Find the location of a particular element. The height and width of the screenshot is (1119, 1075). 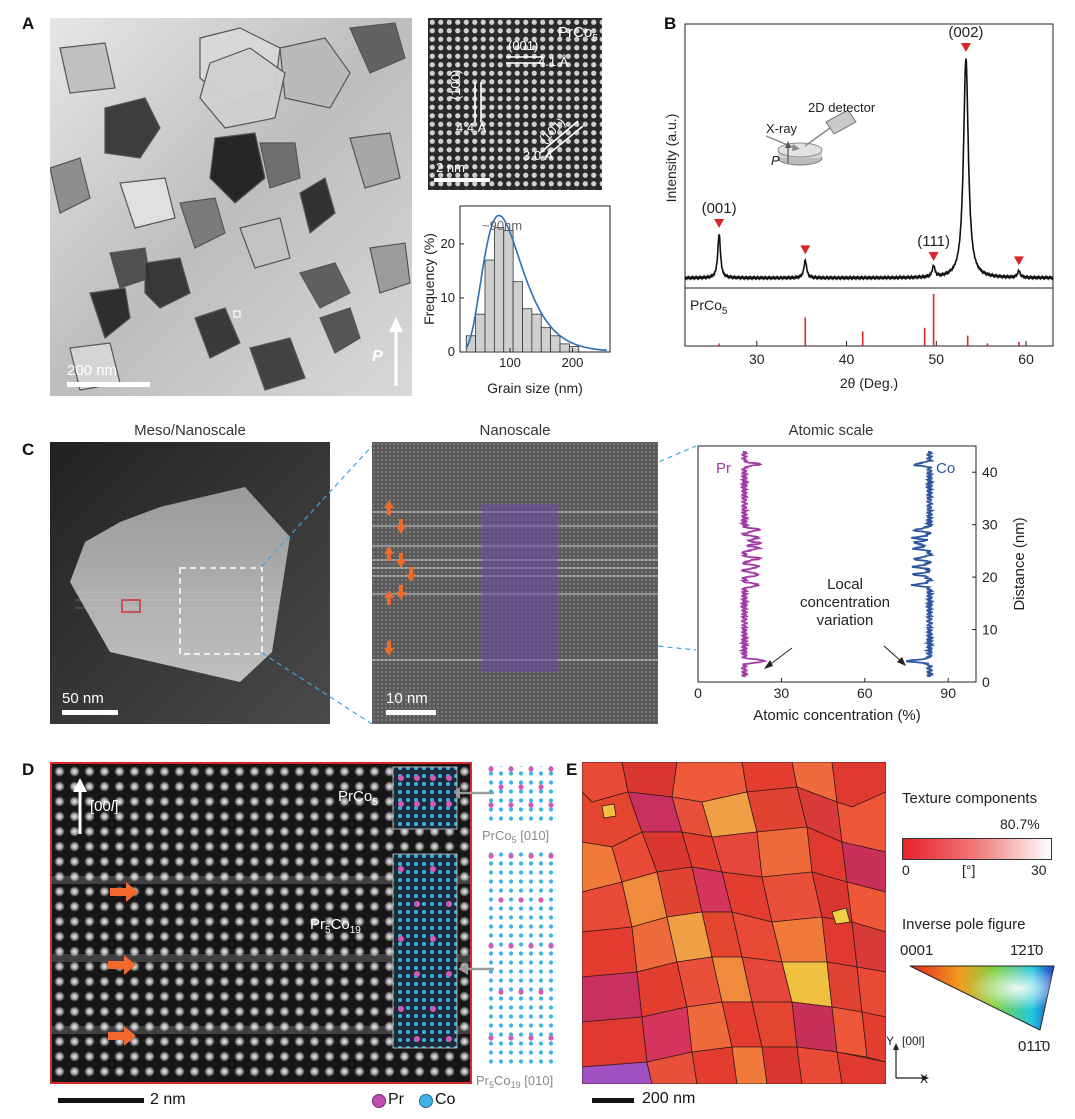

hist-annotation: ~90nm is located at coordinates (502, 225).